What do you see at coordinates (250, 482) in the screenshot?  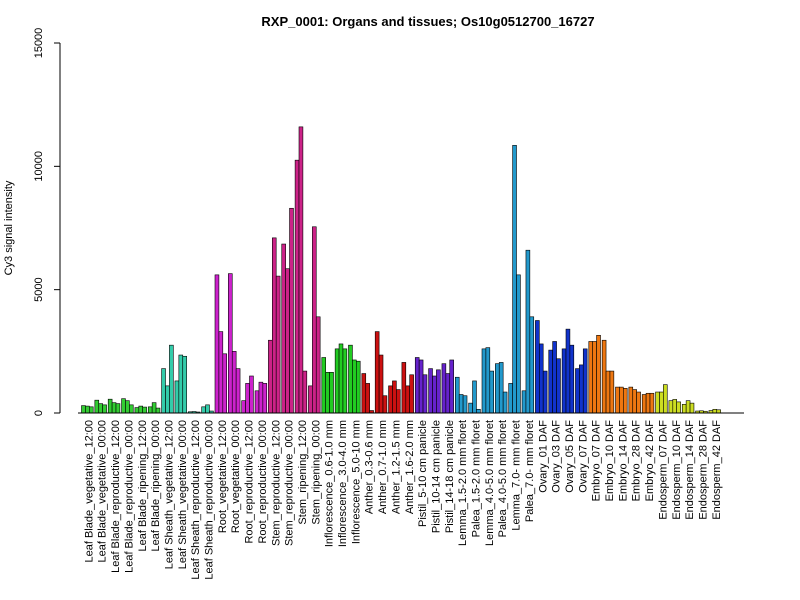 I see `x-category-label: Root_reproductive_12:00` at bounding box center [250, 482].